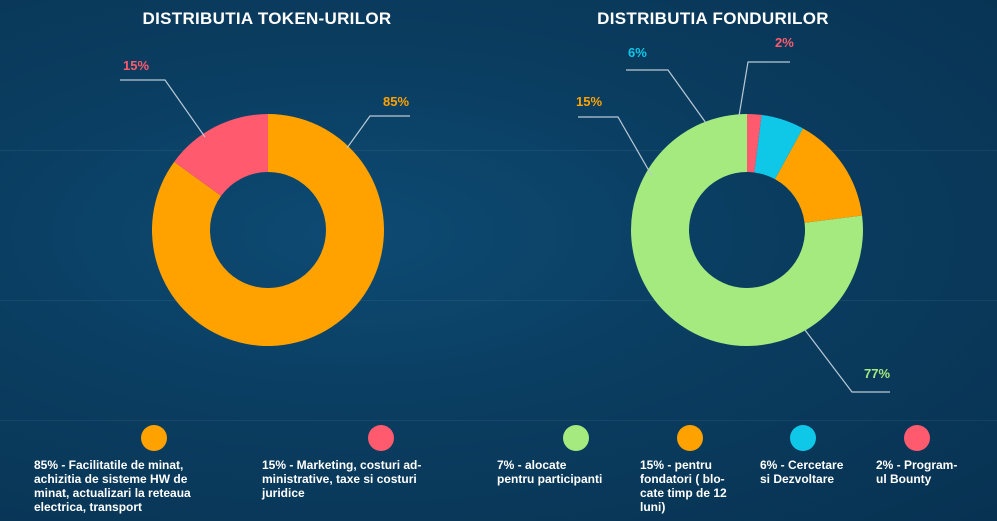  I want to click on chart-title-funds: DISTRIBUTIA FONDURILOR, so click(713, 18).